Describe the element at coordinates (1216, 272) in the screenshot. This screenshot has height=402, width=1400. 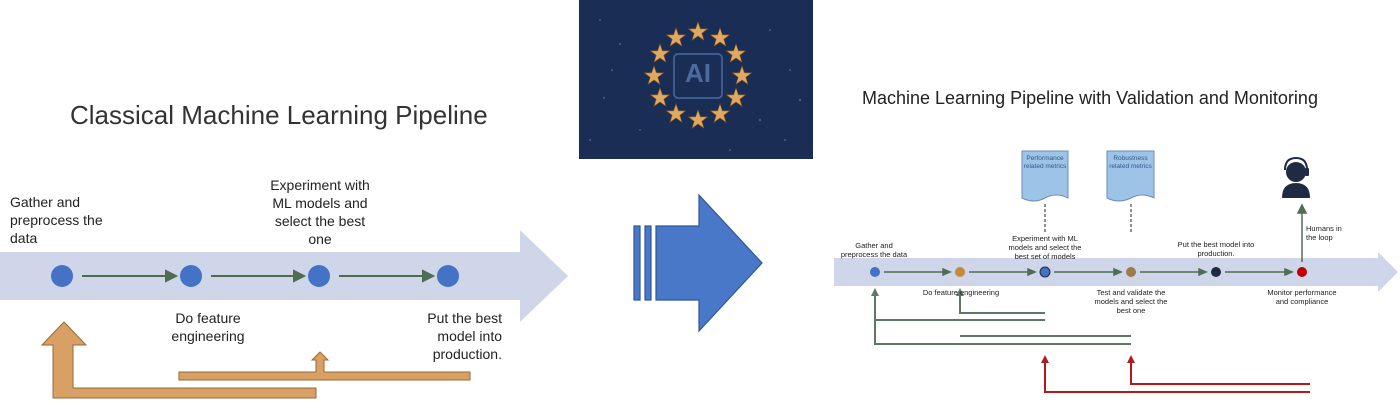
I see `right-node-production` at that location.